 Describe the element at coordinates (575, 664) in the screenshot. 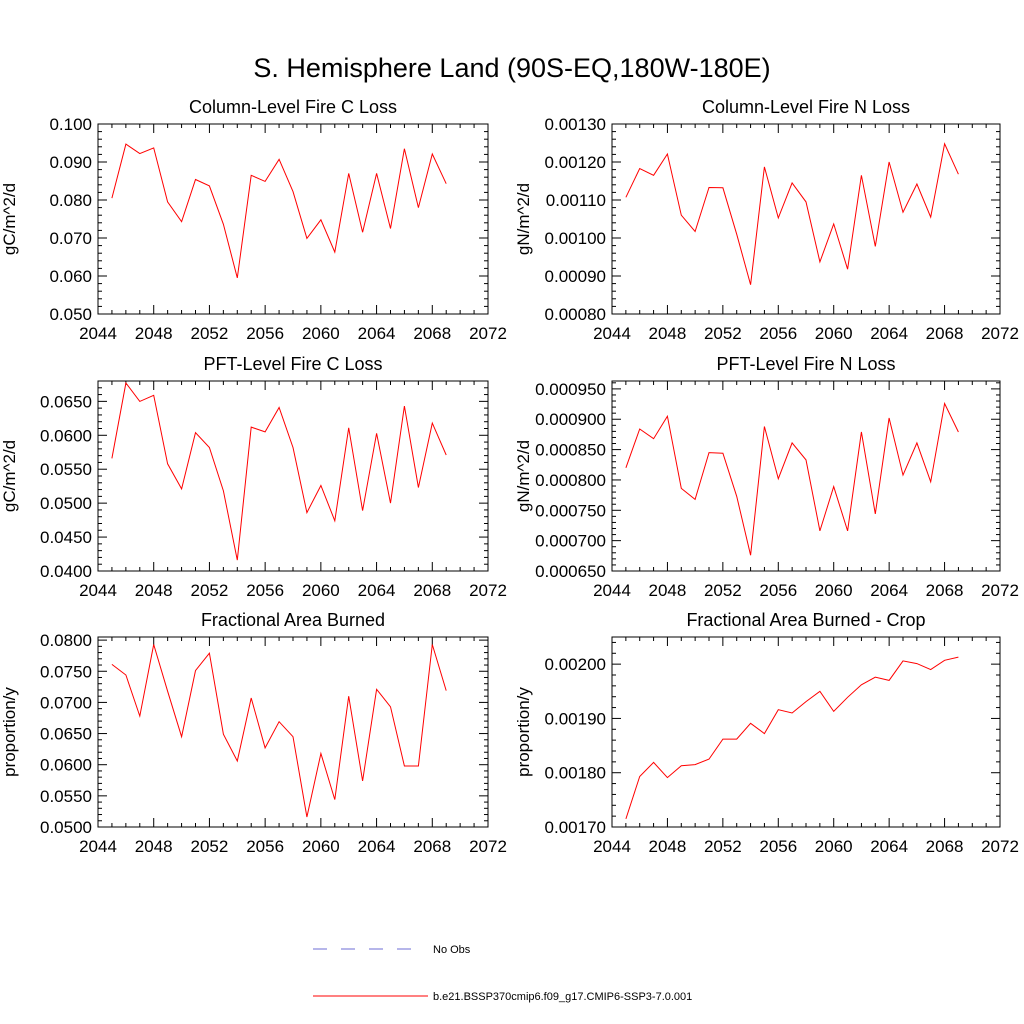

I see `y-tick-label: 0.00200` at that location.